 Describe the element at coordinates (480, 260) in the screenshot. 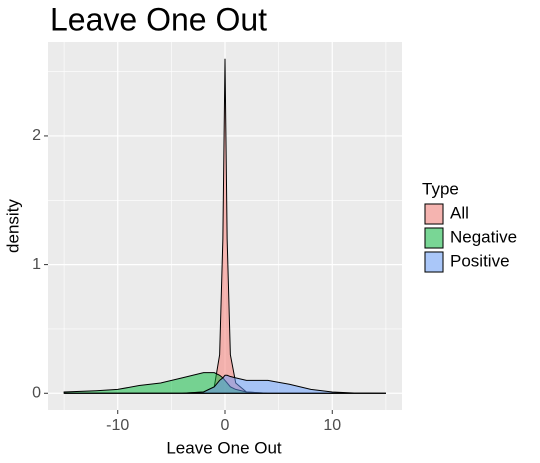

I see `legend-label: Positive` at that location.